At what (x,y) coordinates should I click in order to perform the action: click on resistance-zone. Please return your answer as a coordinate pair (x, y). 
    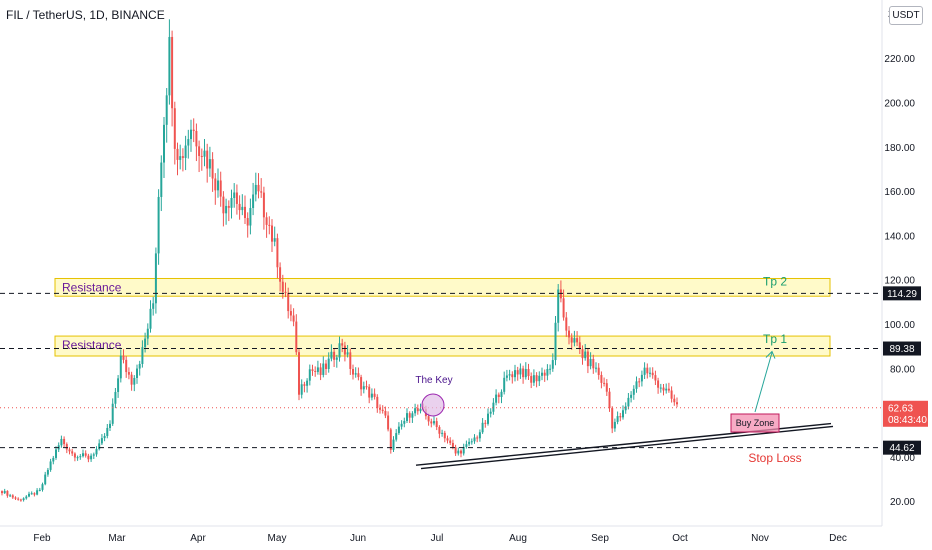
    Looking at the image, I should click on (442, 346).